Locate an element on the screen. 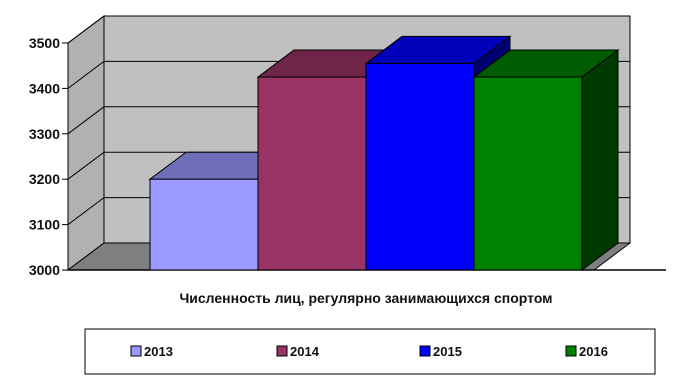  y-axis: 3000 3100 3200 3300 3400 3500 is located at coordinates (49, 156).